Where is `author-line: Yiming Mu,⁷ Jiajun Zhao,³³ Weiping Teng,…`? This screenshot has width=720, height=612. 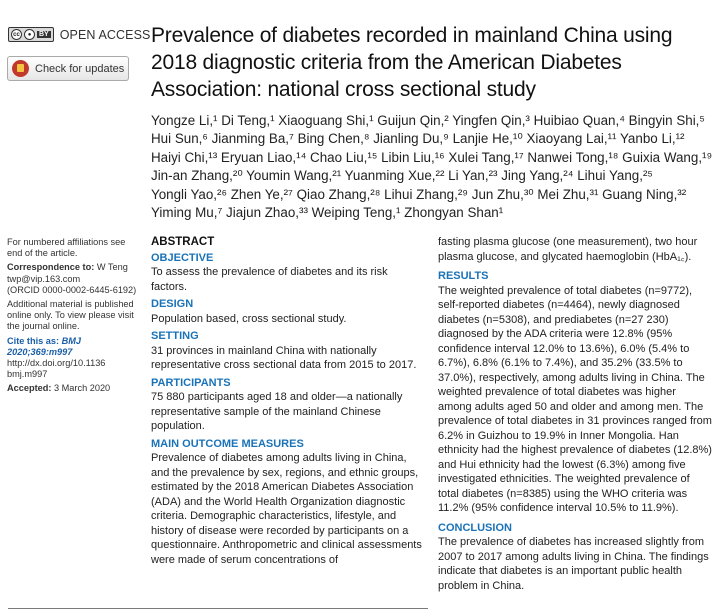 author-line: Yiming Mu,⁷ Jiajun Zhao,³³ Weiping Teng,… is located at coordinates (327, 213).